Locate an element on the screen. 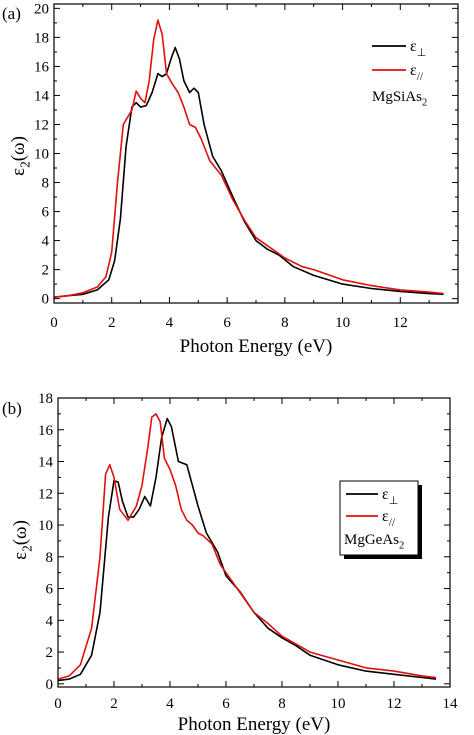  y-tick-label: 20 is located at coordinates (41, 9).